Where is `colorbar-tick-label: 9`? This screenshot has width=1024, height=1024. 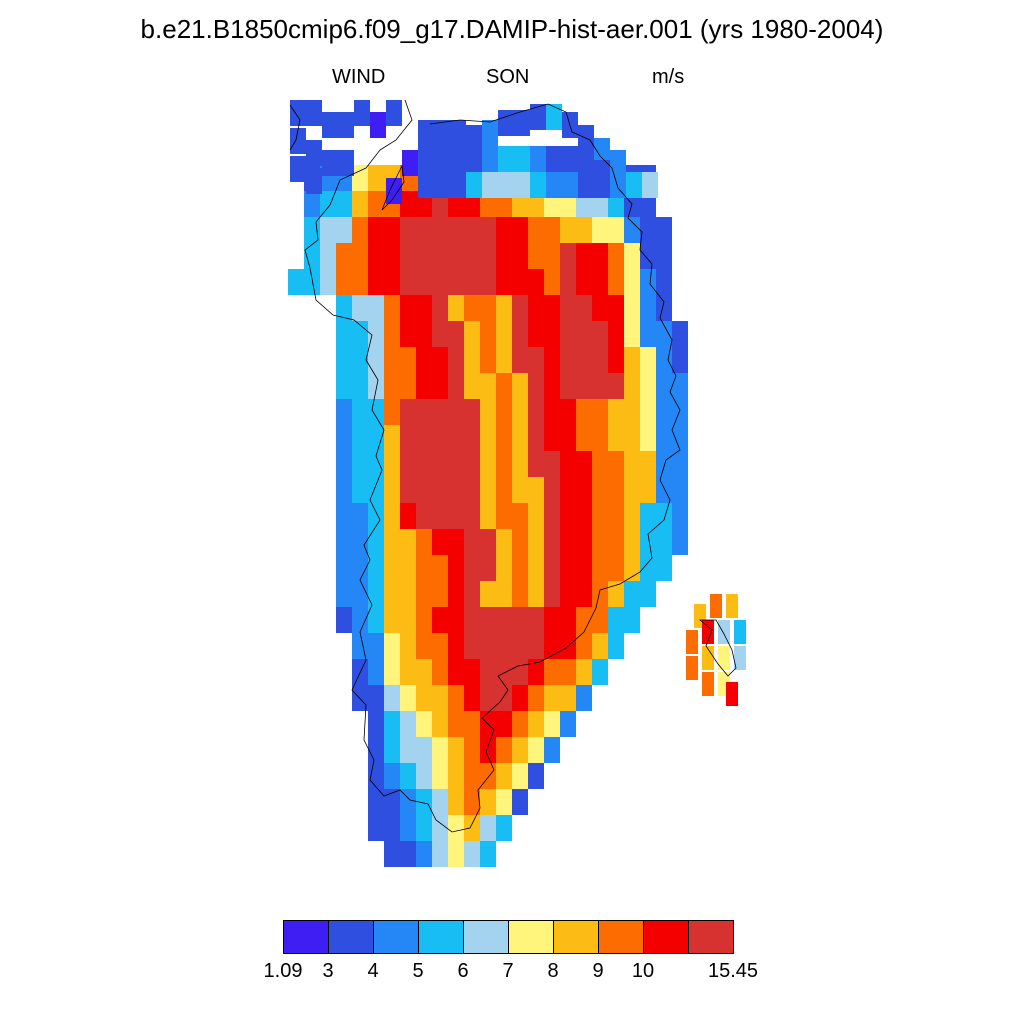 colorbar-tick-label: 9 is located at coordinates (598, 971).